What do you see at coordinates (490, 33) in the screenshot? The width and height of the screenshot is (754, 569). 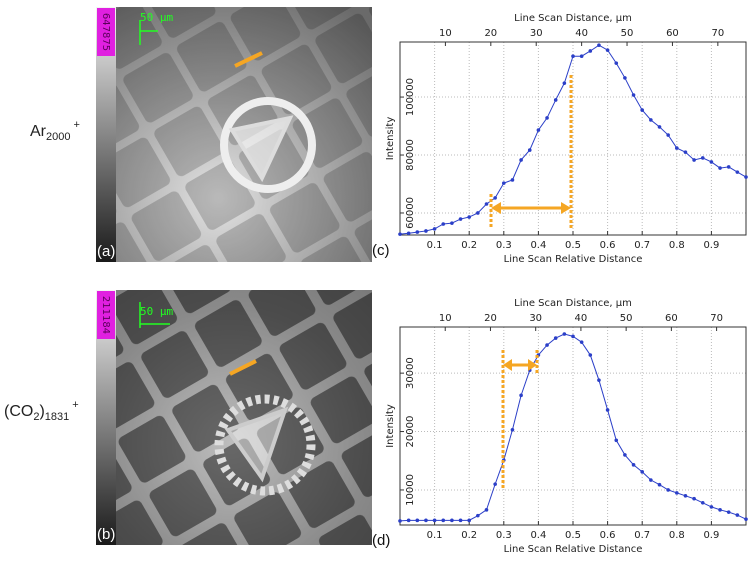 I see `x2-tick-label: 20` at bounding box center [490, 33].